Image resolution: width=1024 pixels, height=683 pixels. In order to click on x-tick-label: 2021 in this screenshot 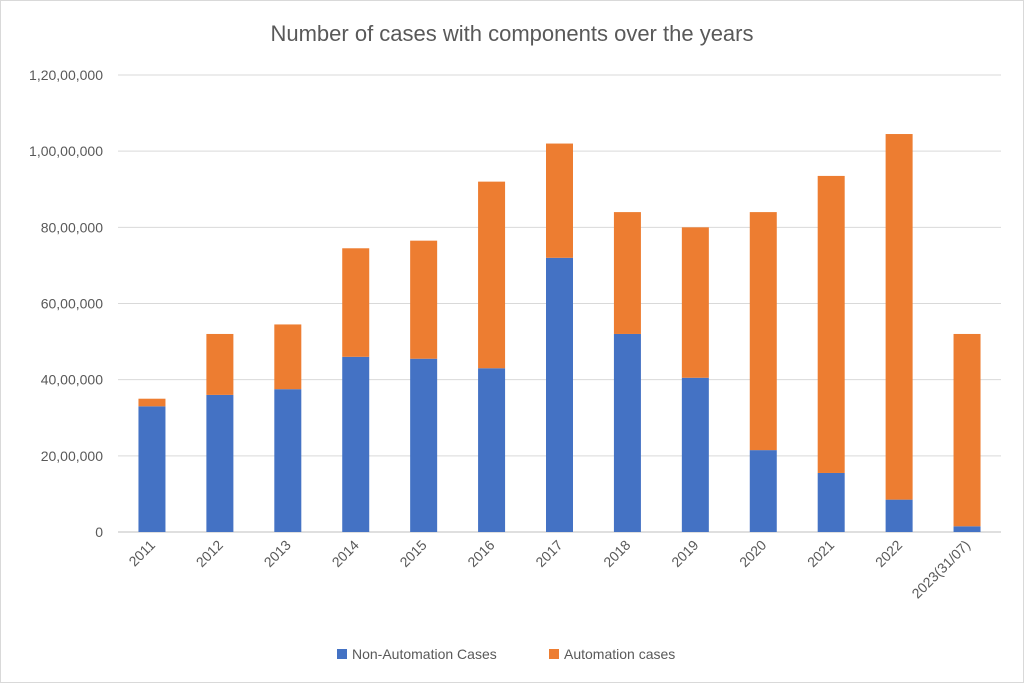, I will do `click(820, 553)`.